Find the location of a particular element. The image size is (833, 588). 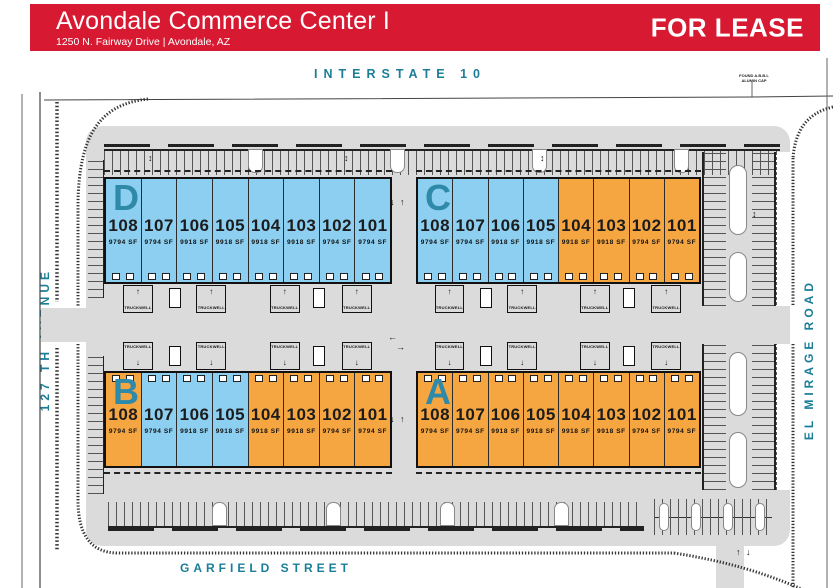

unit-C-108: 108 9794 SF is located at coordinates (436, 230).